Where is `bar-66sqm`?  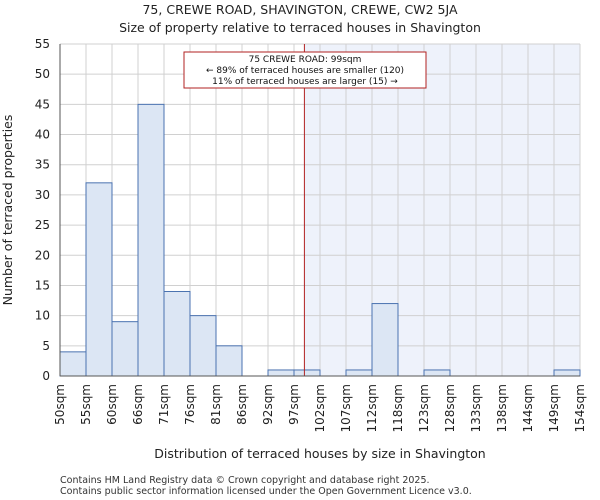 bar-66sqm is located at coordinates (151, 240).